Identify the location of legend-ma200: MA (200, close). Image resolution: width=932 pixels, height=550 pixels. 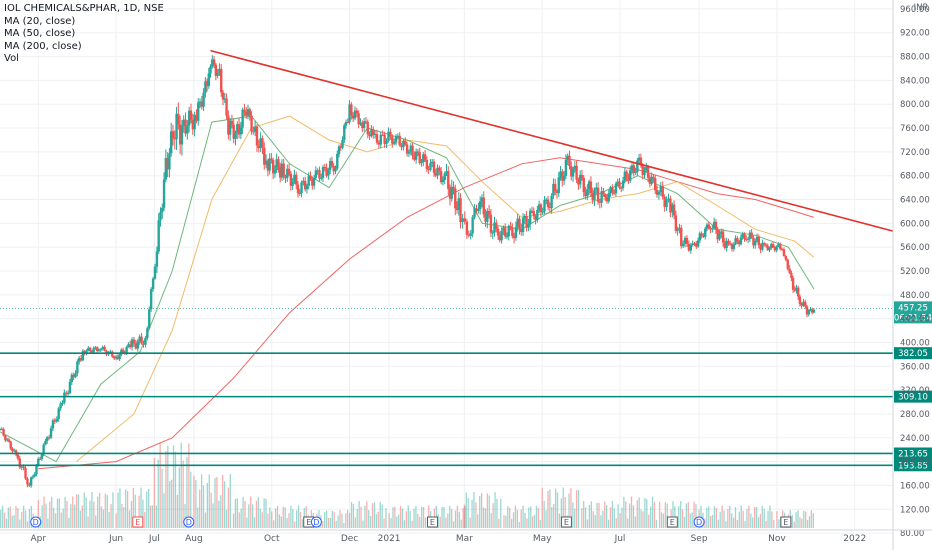
(43, 46).